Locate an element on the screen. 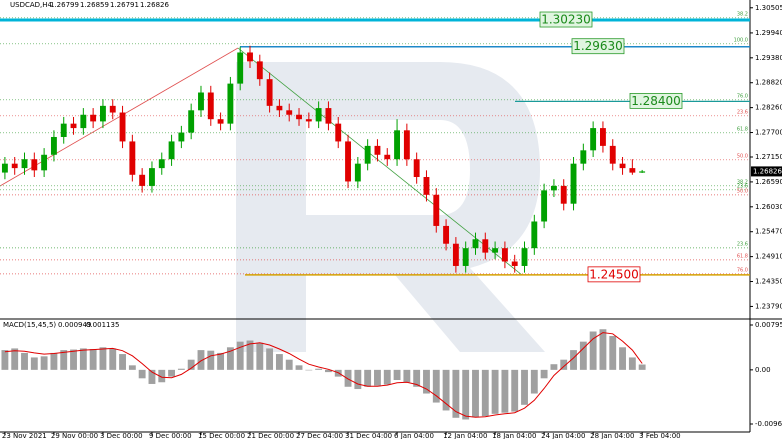 The width and height of the screenshot is (782, 439). fib-label: 23.6 is located at coordinates (742, 186).